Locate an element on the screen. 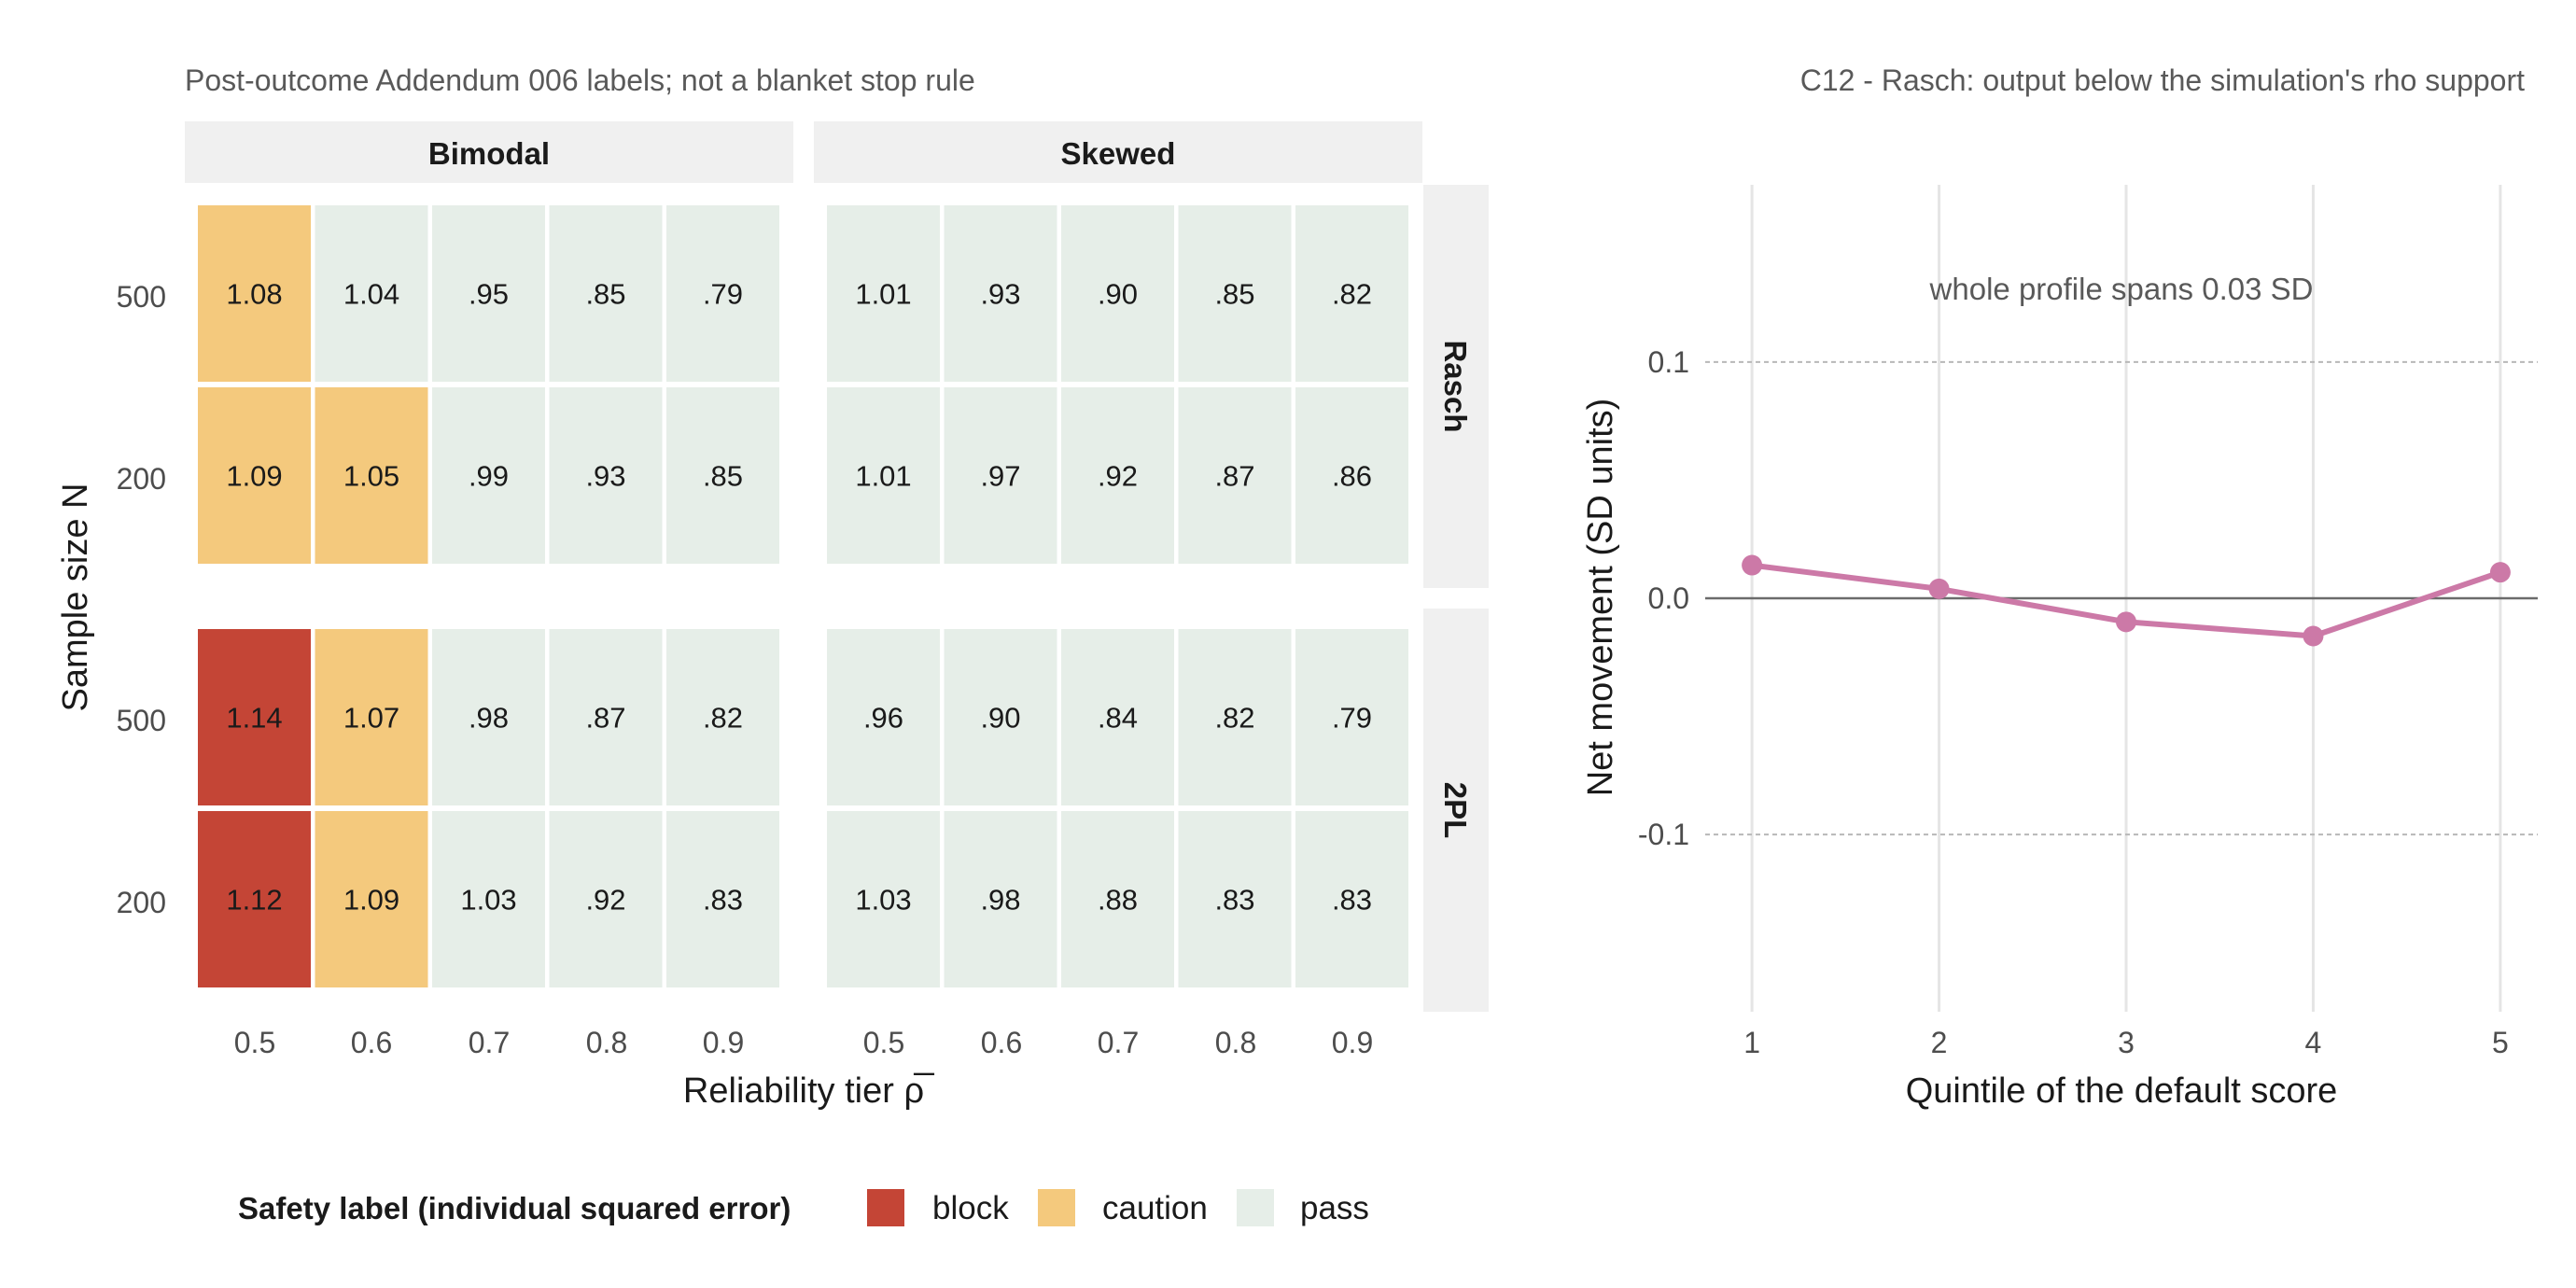 This screenshot has width=2576, height=1288. heatmap-cell-value: 1.08 is located at coordinates (254, 294).